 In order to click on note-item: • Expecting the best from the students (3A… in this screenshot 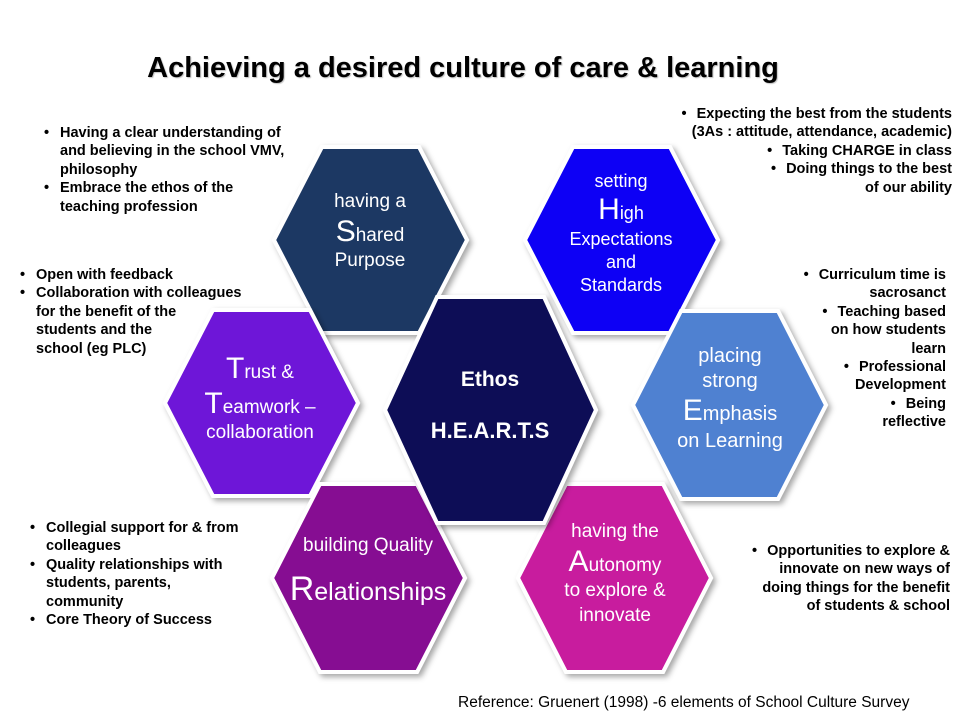, I will do `click(816, 123)`.